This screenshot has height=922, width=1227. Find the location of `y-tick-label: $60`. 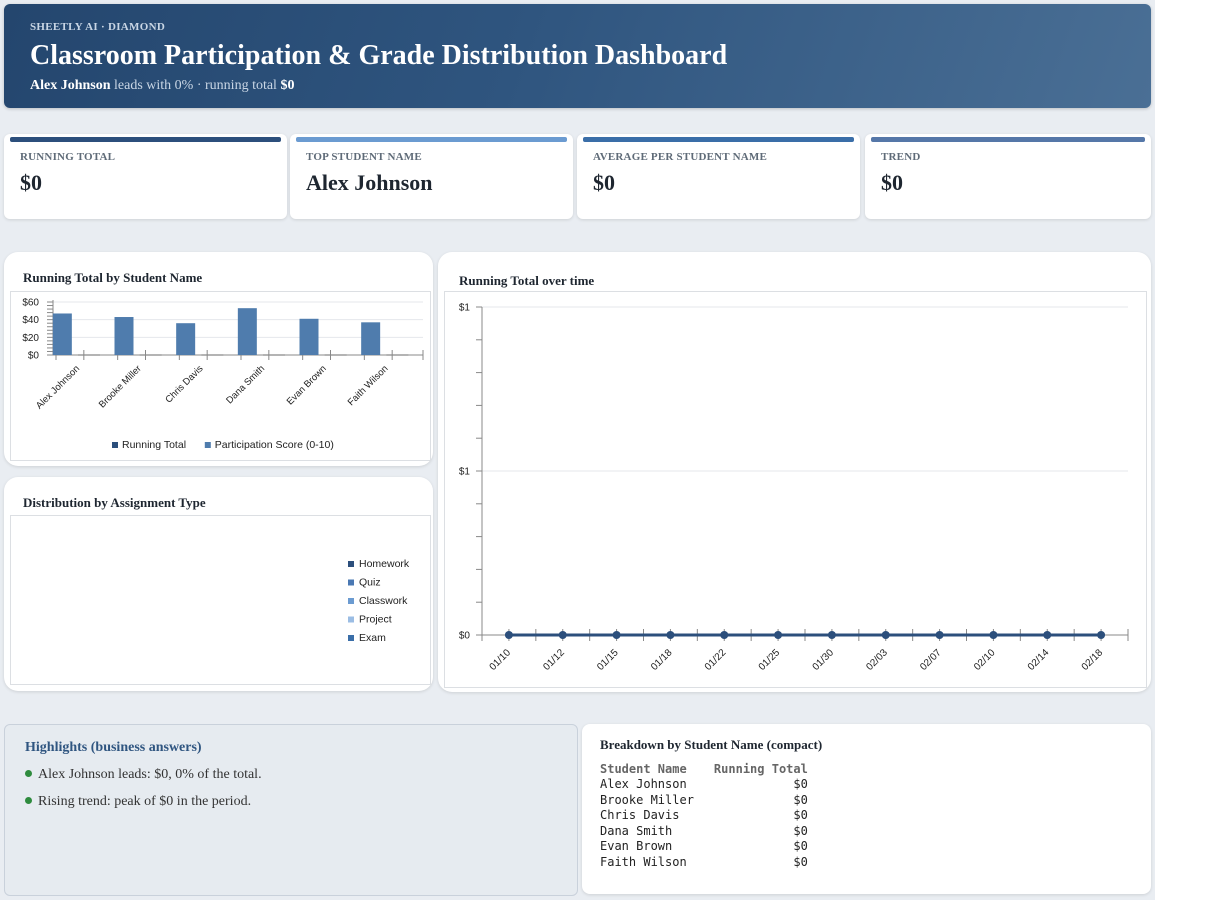

y-tick-label: $60 is located at coordinates (30, 303).